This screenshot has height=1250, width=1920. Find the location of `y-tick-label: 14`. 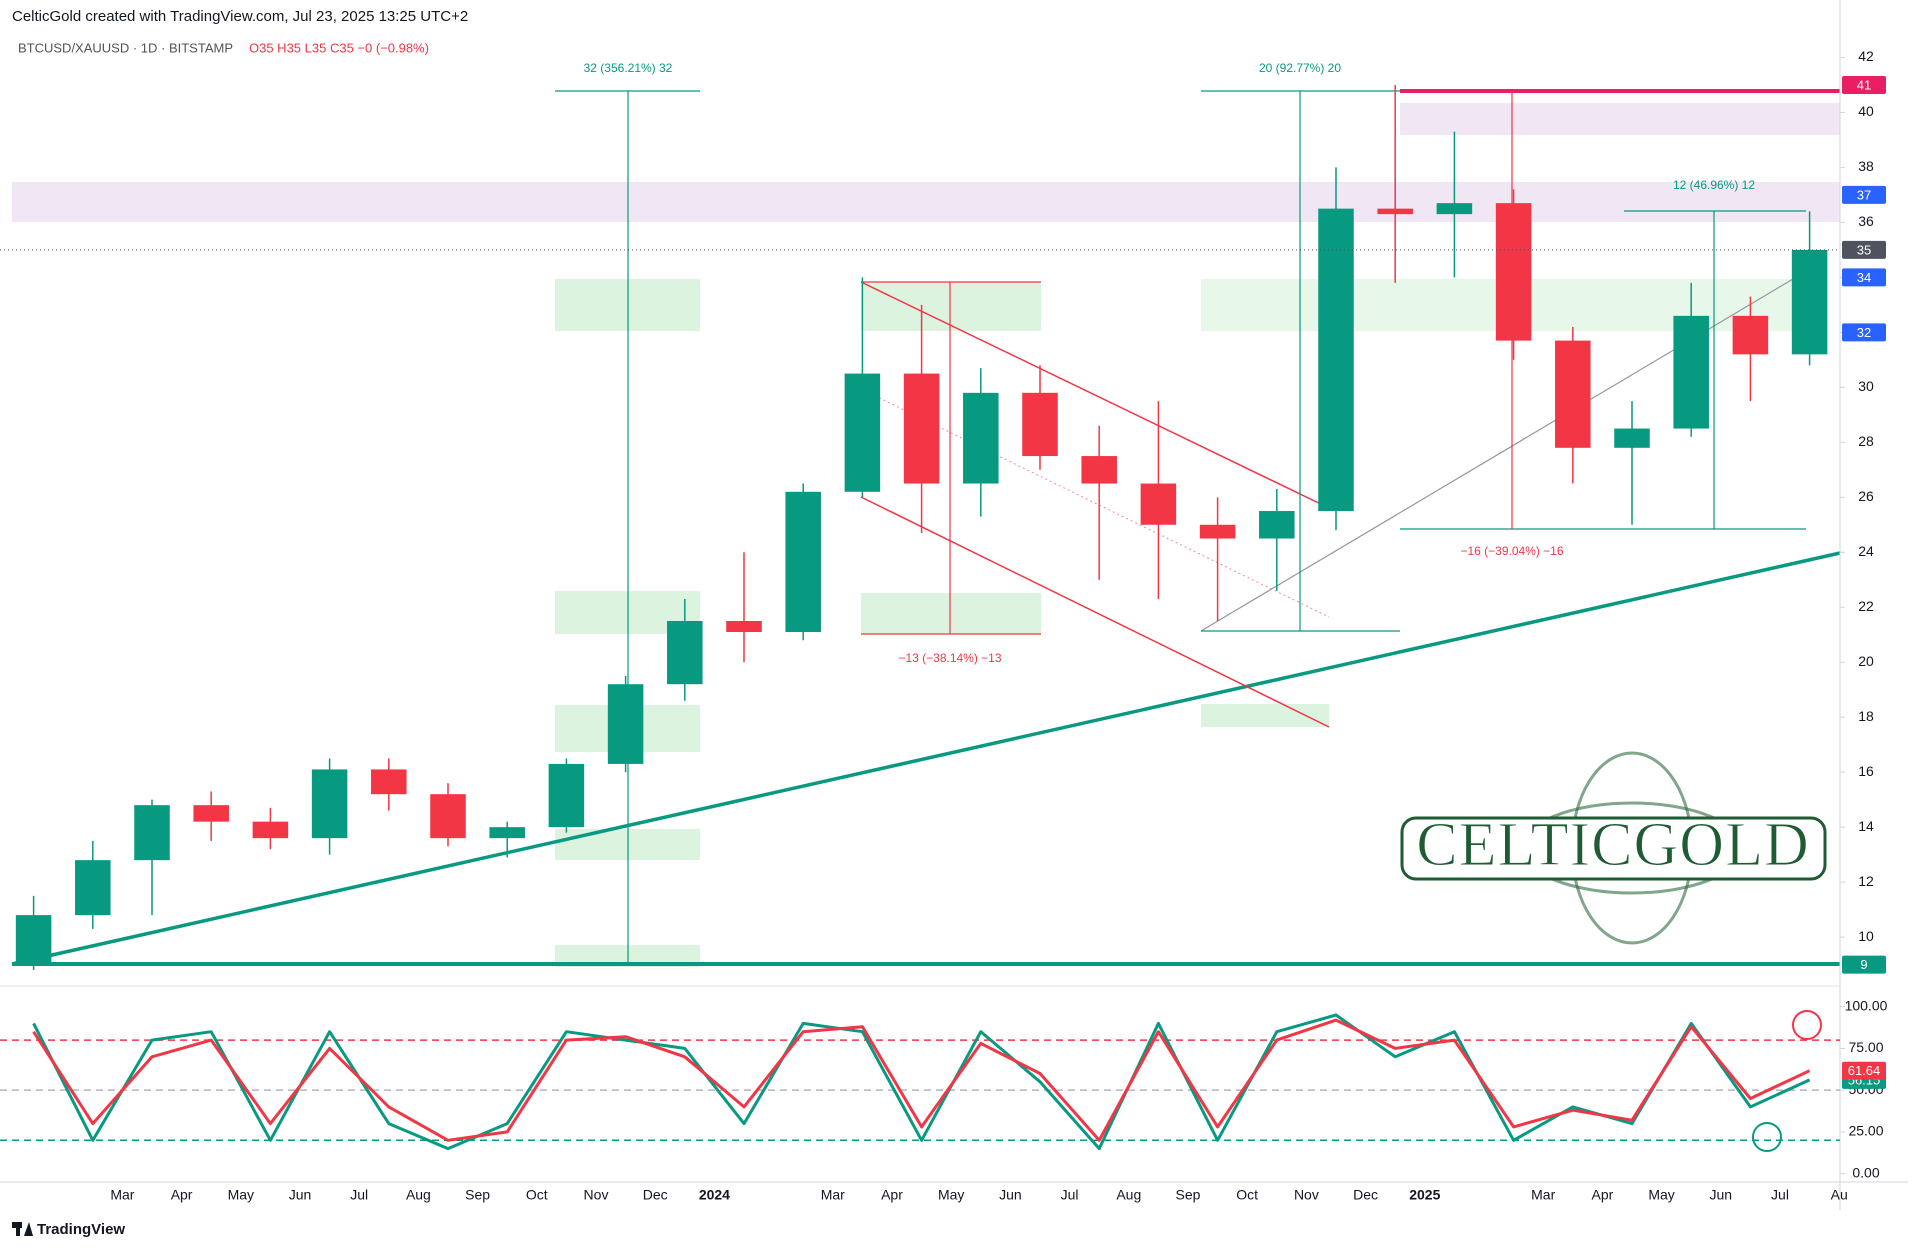

y-tick-label: 14 is located at coordinates (1866, 826).